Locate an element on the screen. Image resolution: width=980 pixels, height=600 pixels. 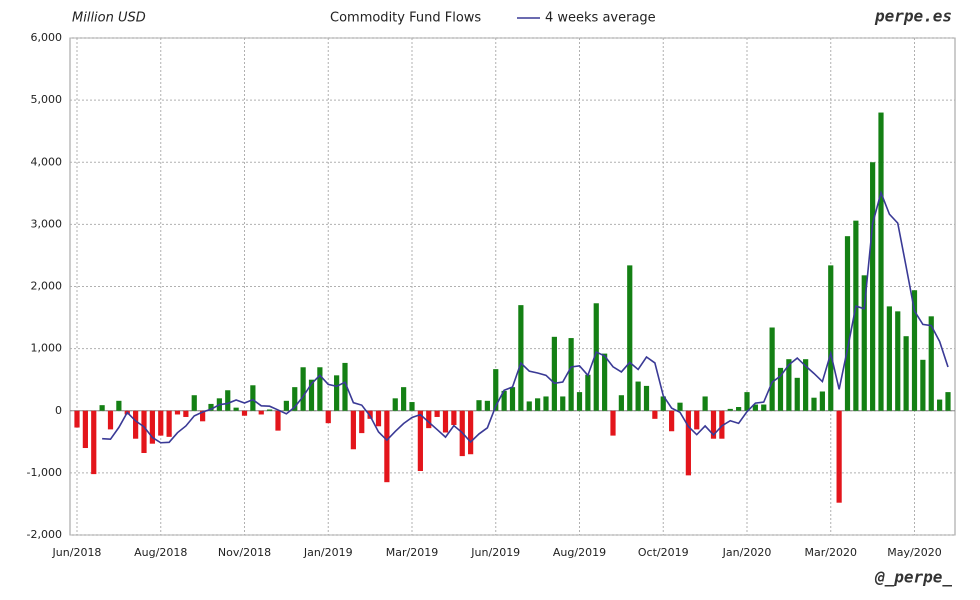
y-tick-label: 1,000 is located at coordinates (47, 348).